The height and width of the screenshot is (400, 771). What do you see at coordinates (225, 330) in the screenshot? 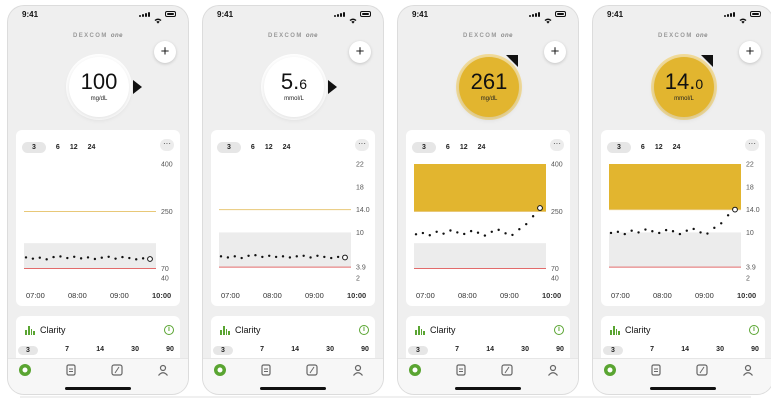
I see `clarity-chart-icon` at bounding box center [225, 330].